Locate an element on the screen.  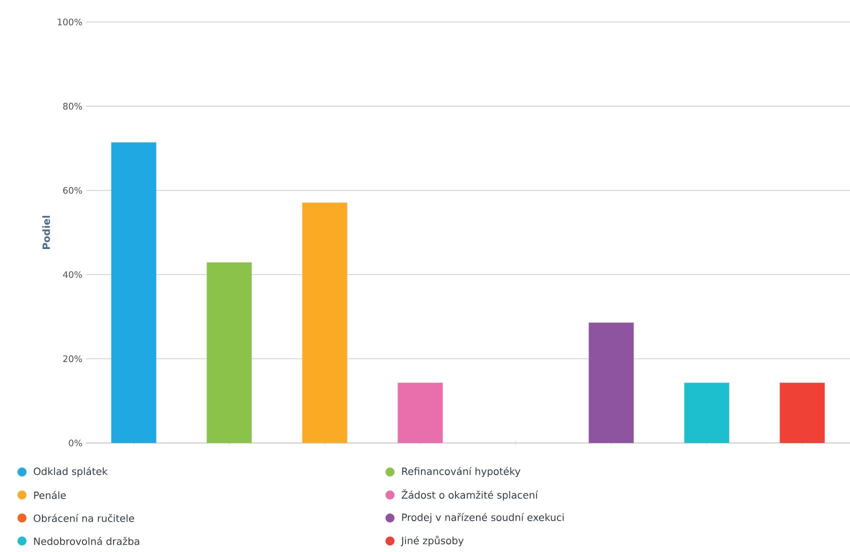
legend-label: Refinancování hypotéky is located at coordinates (461, 472).